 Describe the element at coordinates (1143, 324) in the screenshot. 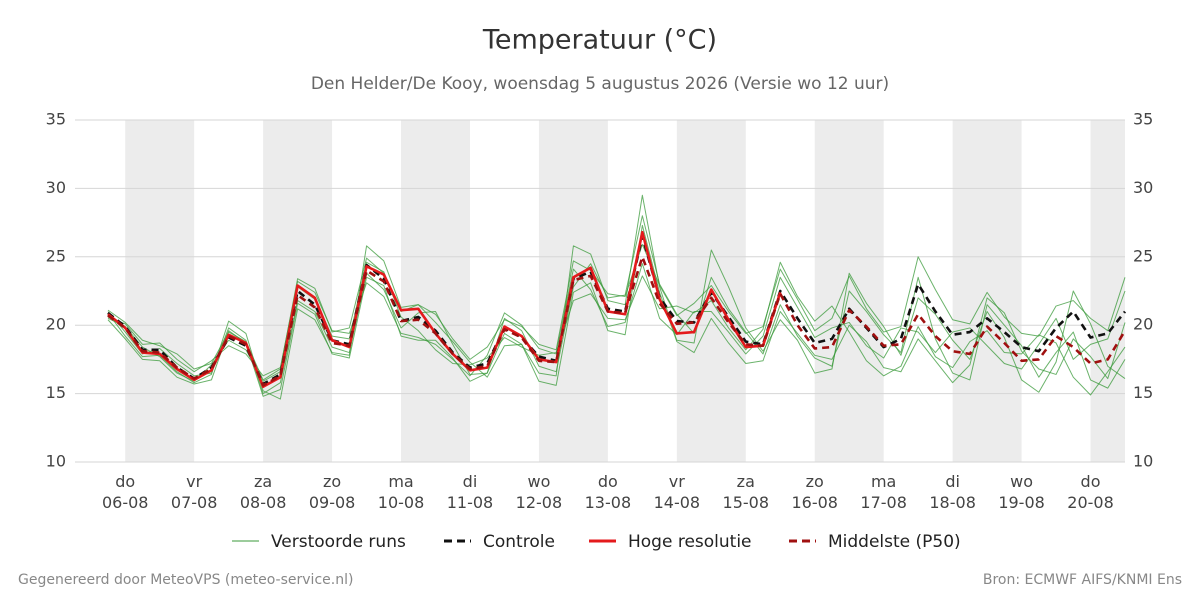

I see `y2-tick-label: 20` at that location.